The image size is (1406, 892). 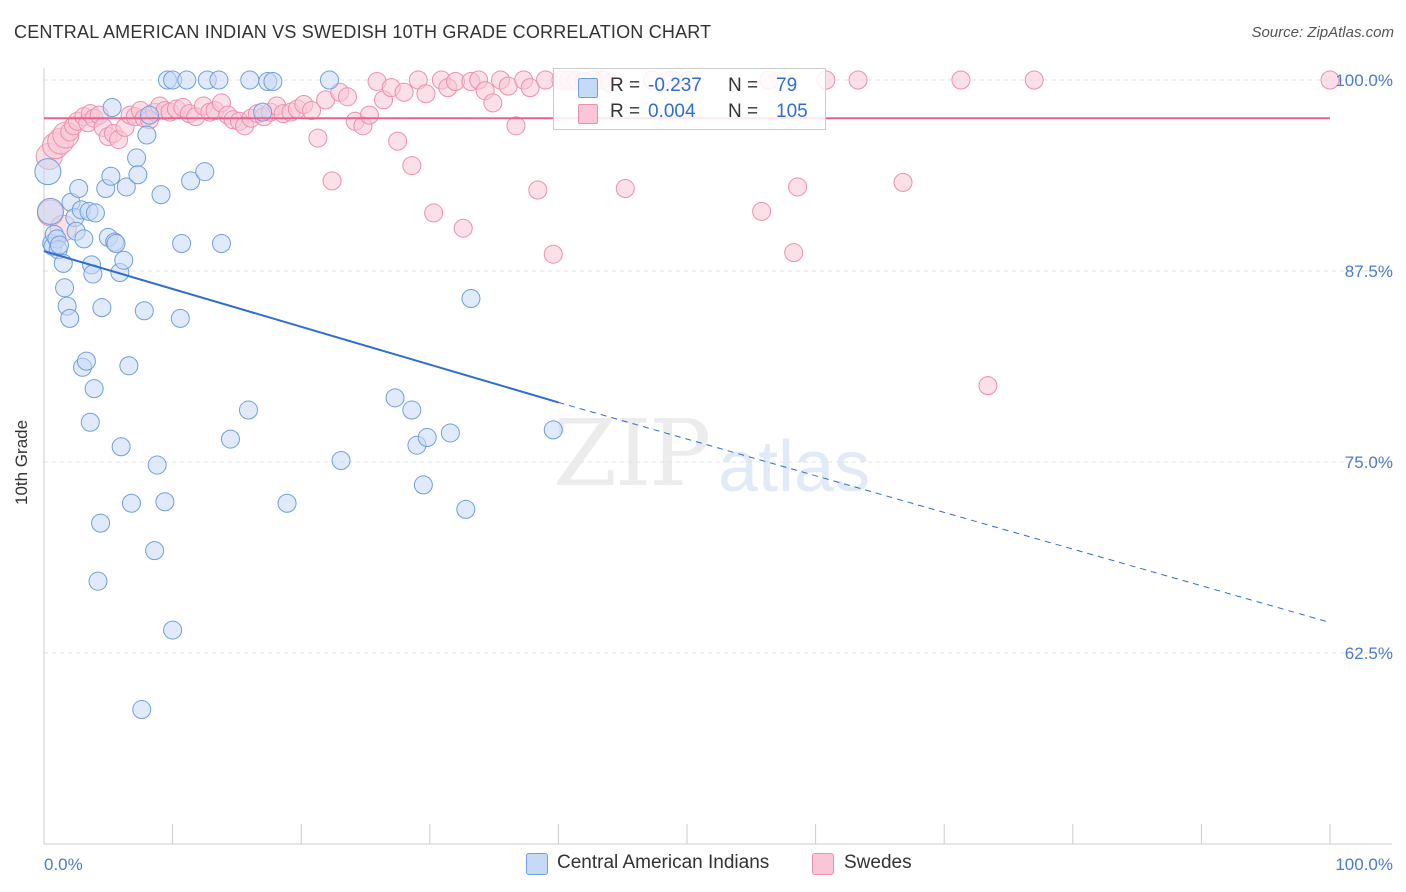 I want to click on watermark-atlas: atlas, so click(x=794, y=467).